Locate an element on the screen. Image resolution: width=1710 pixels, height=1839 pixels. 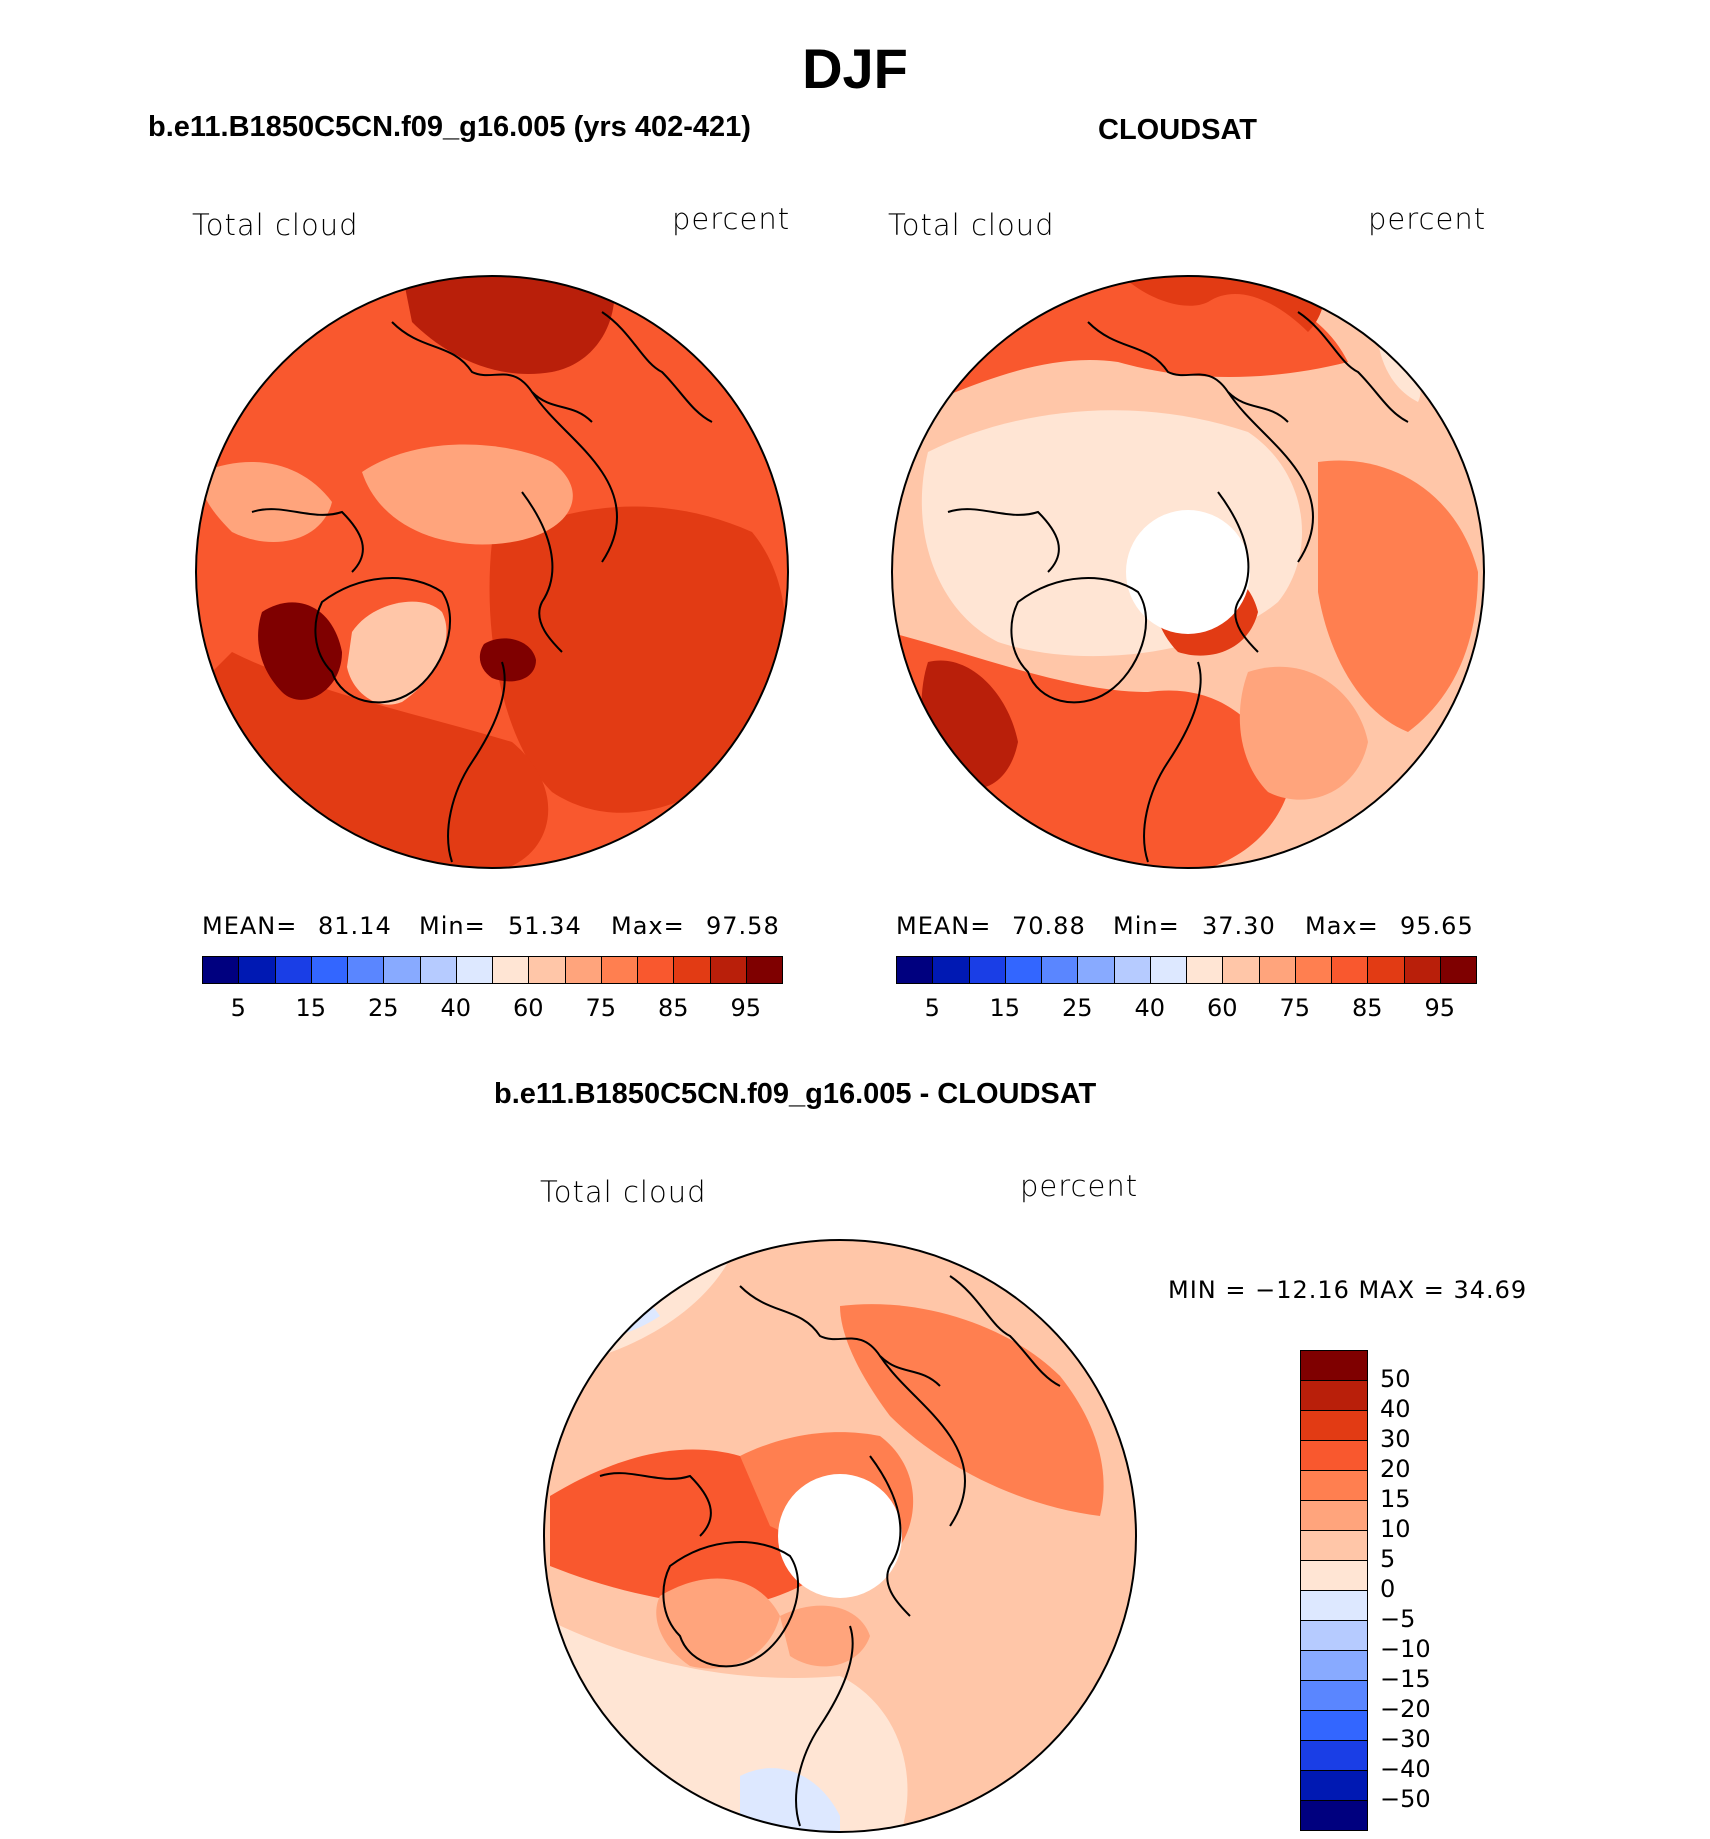
panel-1-units-label: percent is located at coordinates (731, 219).